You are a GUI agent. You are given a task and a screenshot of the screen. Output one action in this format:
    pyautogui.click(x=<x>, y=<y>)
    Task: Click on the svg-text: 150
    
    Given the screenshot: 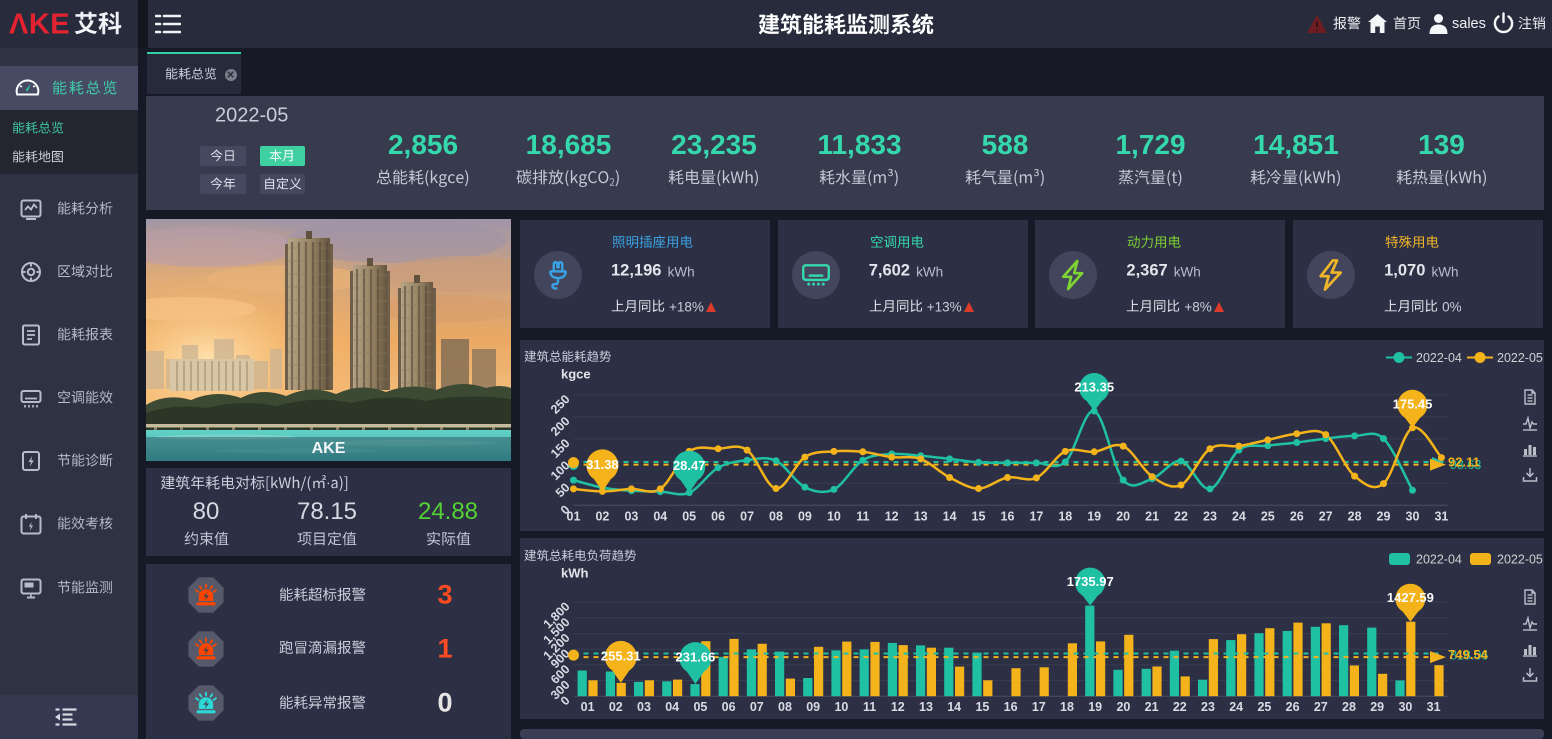 What is the action you would take?
    pyautogui.click(x=560, y=448)
    